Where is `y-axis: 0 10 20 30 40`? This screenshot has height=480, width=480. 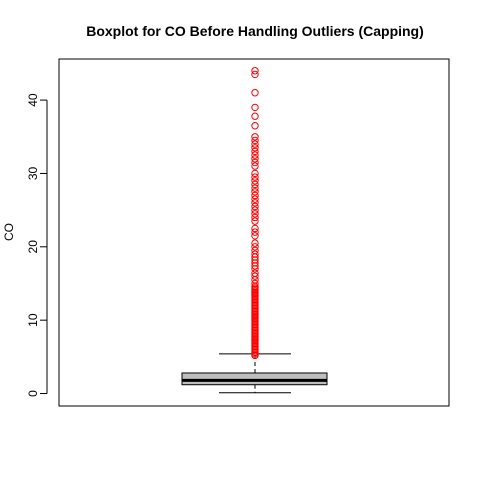
y-axis: 0 10 20 30 40 is located at coordinates (37, 245).